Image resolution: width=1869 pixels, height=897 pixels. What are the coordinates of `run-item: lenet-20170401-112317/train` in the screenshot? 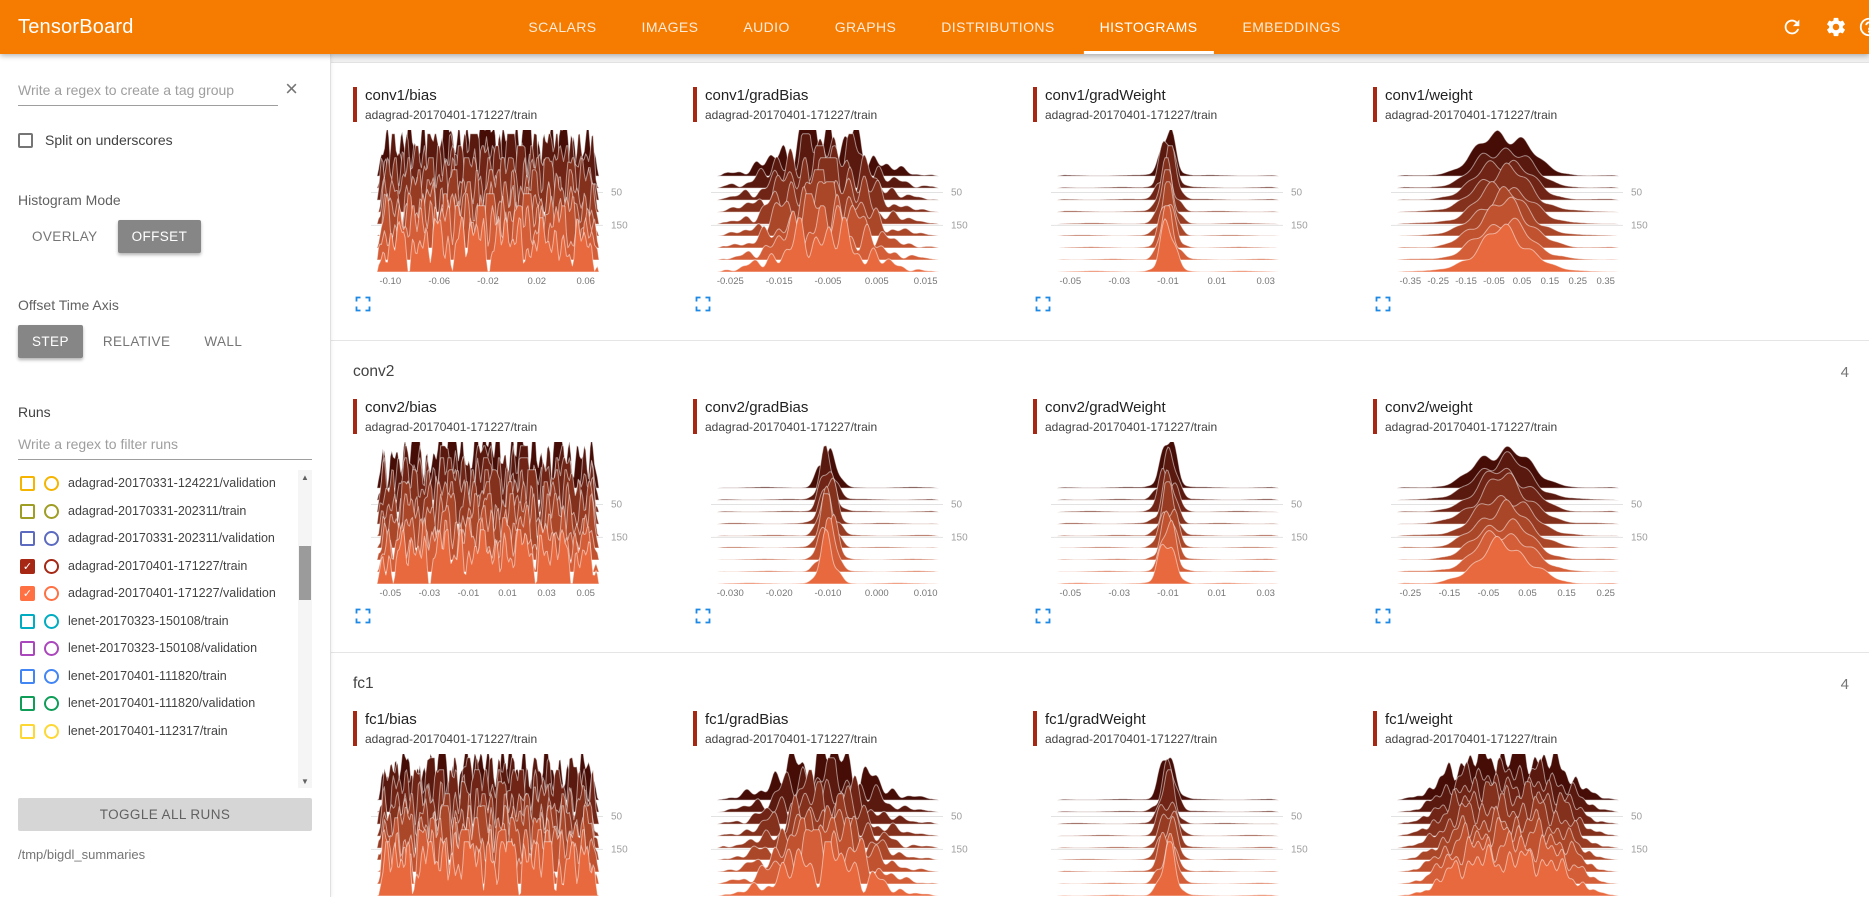 It's located at (155, 732).